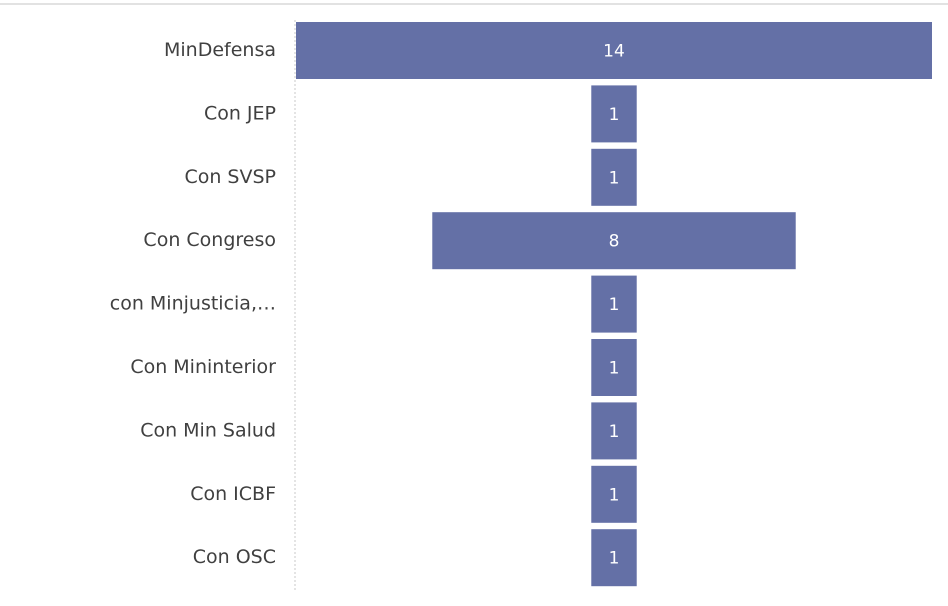 The image size is (948, 606). I want to click on category-label: Con JEP, so click(240, 113).